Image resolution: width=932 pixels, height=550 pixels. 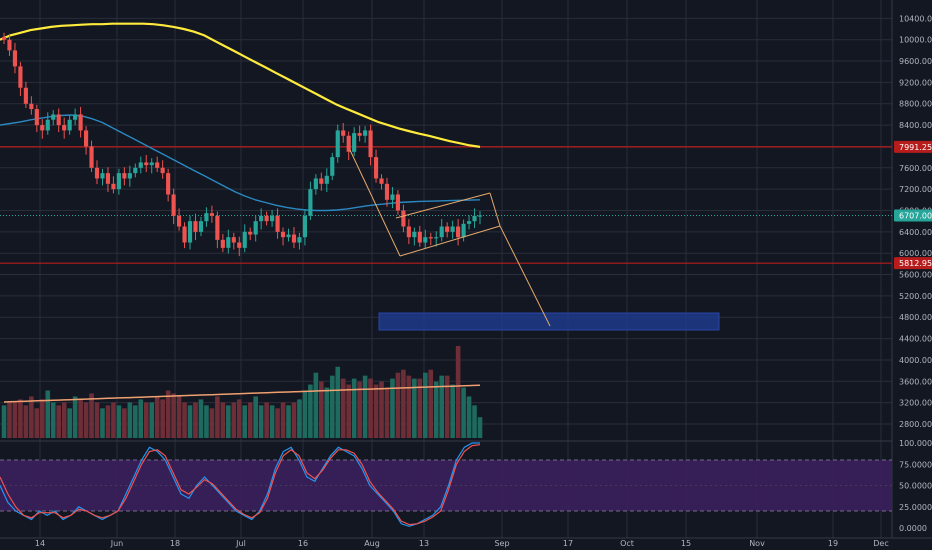 What do you see at coordinates (833, 543) in the screenshot?
I see `time-tick-label: 19` at bounding box center [833, 543].